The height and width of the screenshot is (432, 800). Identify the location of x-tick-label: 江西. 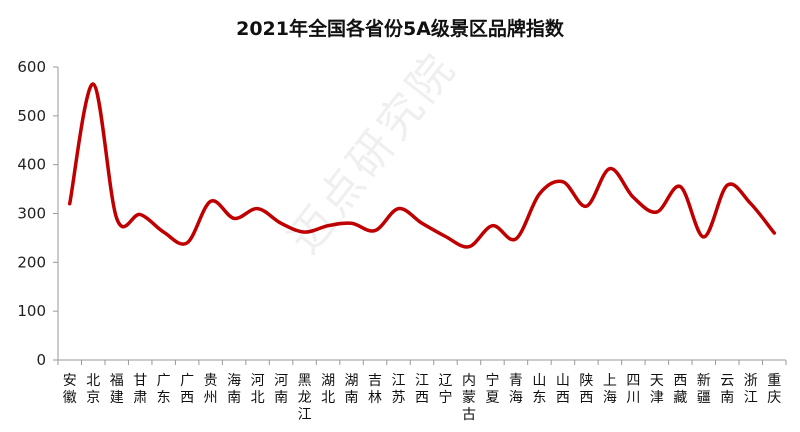
(422, 389).